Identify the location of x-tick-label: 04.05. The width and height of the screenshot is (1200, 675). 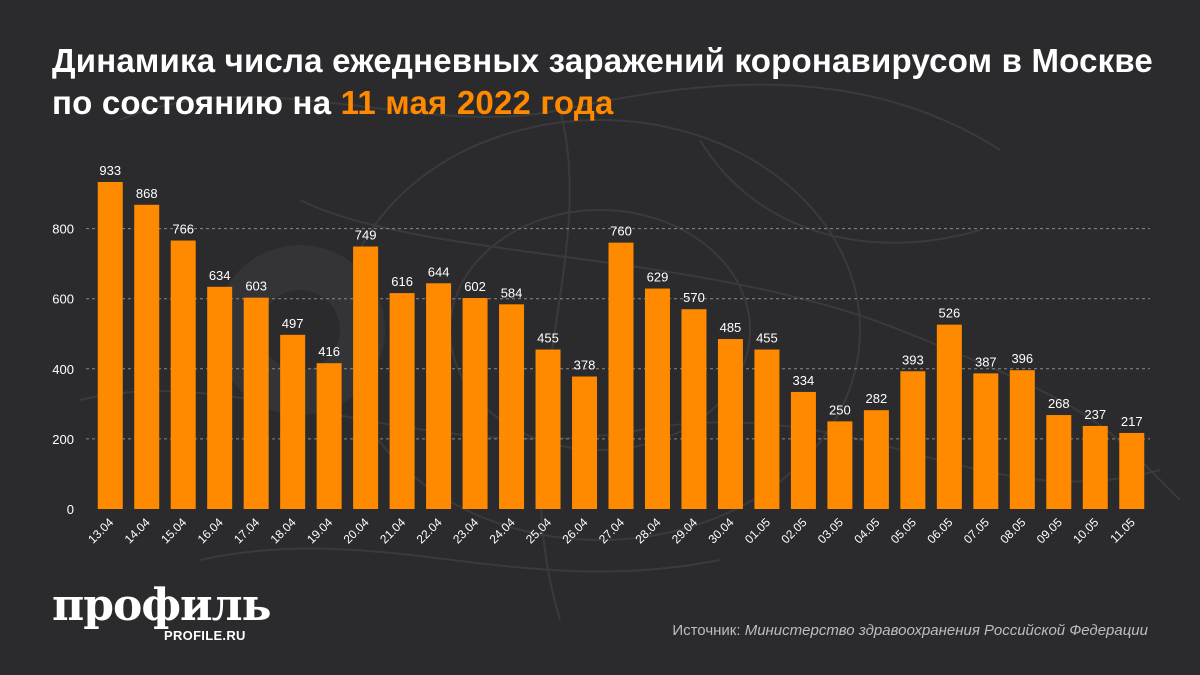
(866, 530).